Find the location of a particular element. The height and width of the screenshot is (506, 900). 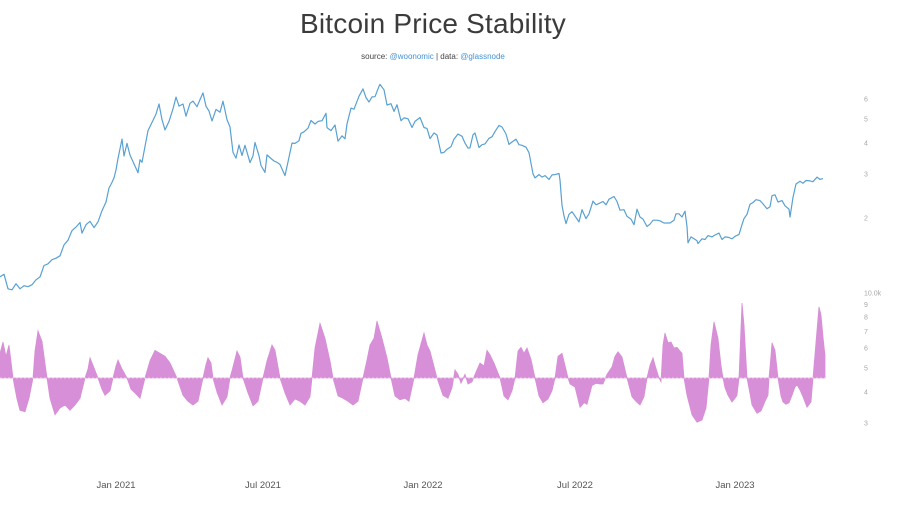

y-tick-label: 7 is located at coordinates (866, 332).